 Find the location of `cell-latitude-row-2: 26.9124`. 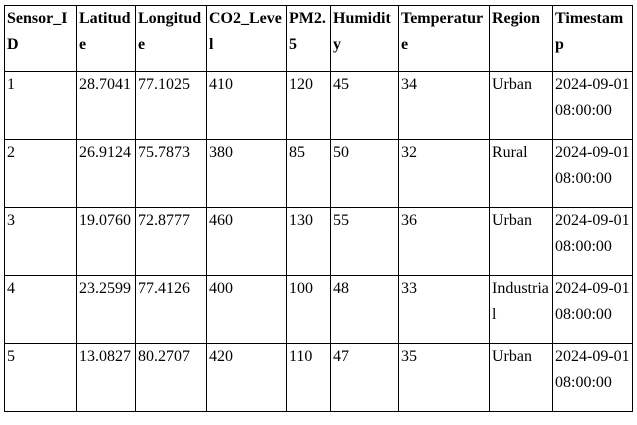

cell-latitude-row-2: 26.9124 is located at coordinates (106, 173).